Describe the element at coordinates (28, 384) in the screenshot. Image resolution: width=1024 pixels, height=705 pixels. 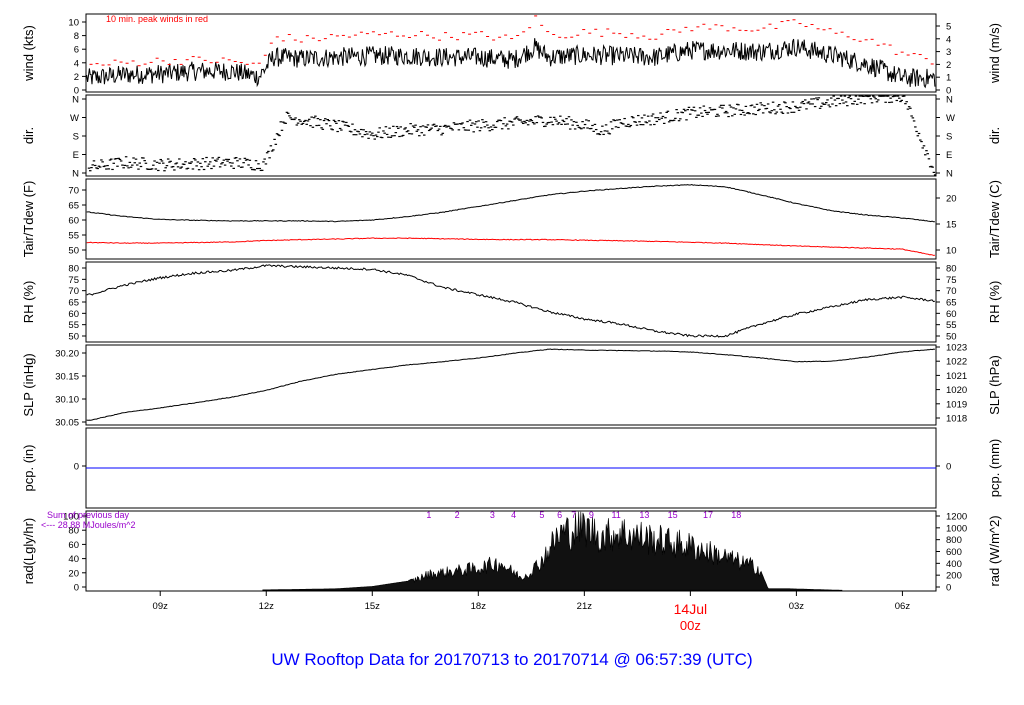
I see `ylabel-left-slp: SLP (inHg)` at that location.